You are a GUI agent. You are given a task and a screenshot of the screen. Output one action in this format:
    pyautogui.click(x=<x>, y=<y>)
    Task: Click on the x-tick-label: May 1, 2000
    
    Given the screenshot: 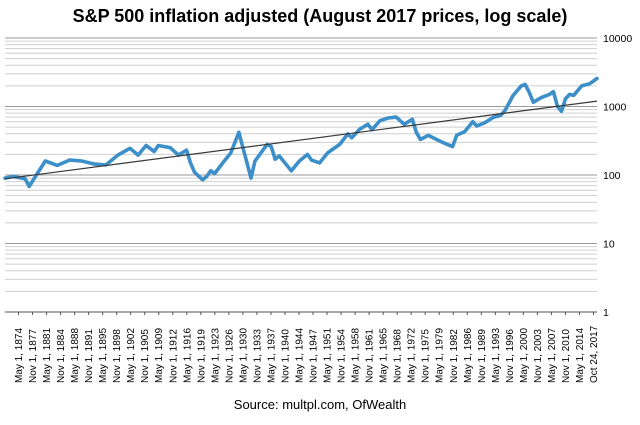 What is the action you would take?
    pyautogui.click(x=524, y=355)
    